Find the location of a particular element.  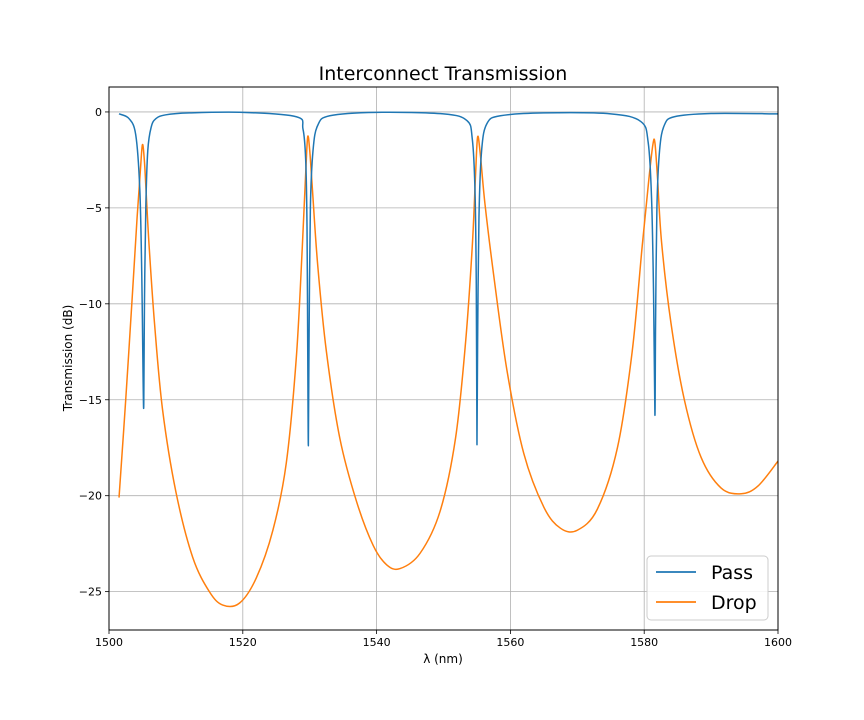

y-tick-label: 0 is located at coordinates (98, 112).